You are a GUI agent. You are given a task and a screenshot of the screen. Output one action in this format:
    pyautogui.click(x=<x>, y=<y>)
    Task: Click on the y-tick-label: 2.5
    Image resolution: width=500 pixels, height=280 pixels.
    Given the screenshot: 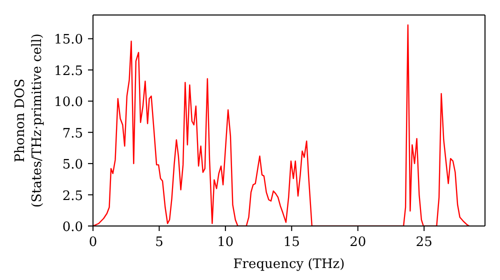 What is the action you would take?
    pyautogui.click(x=72, y=196)
    